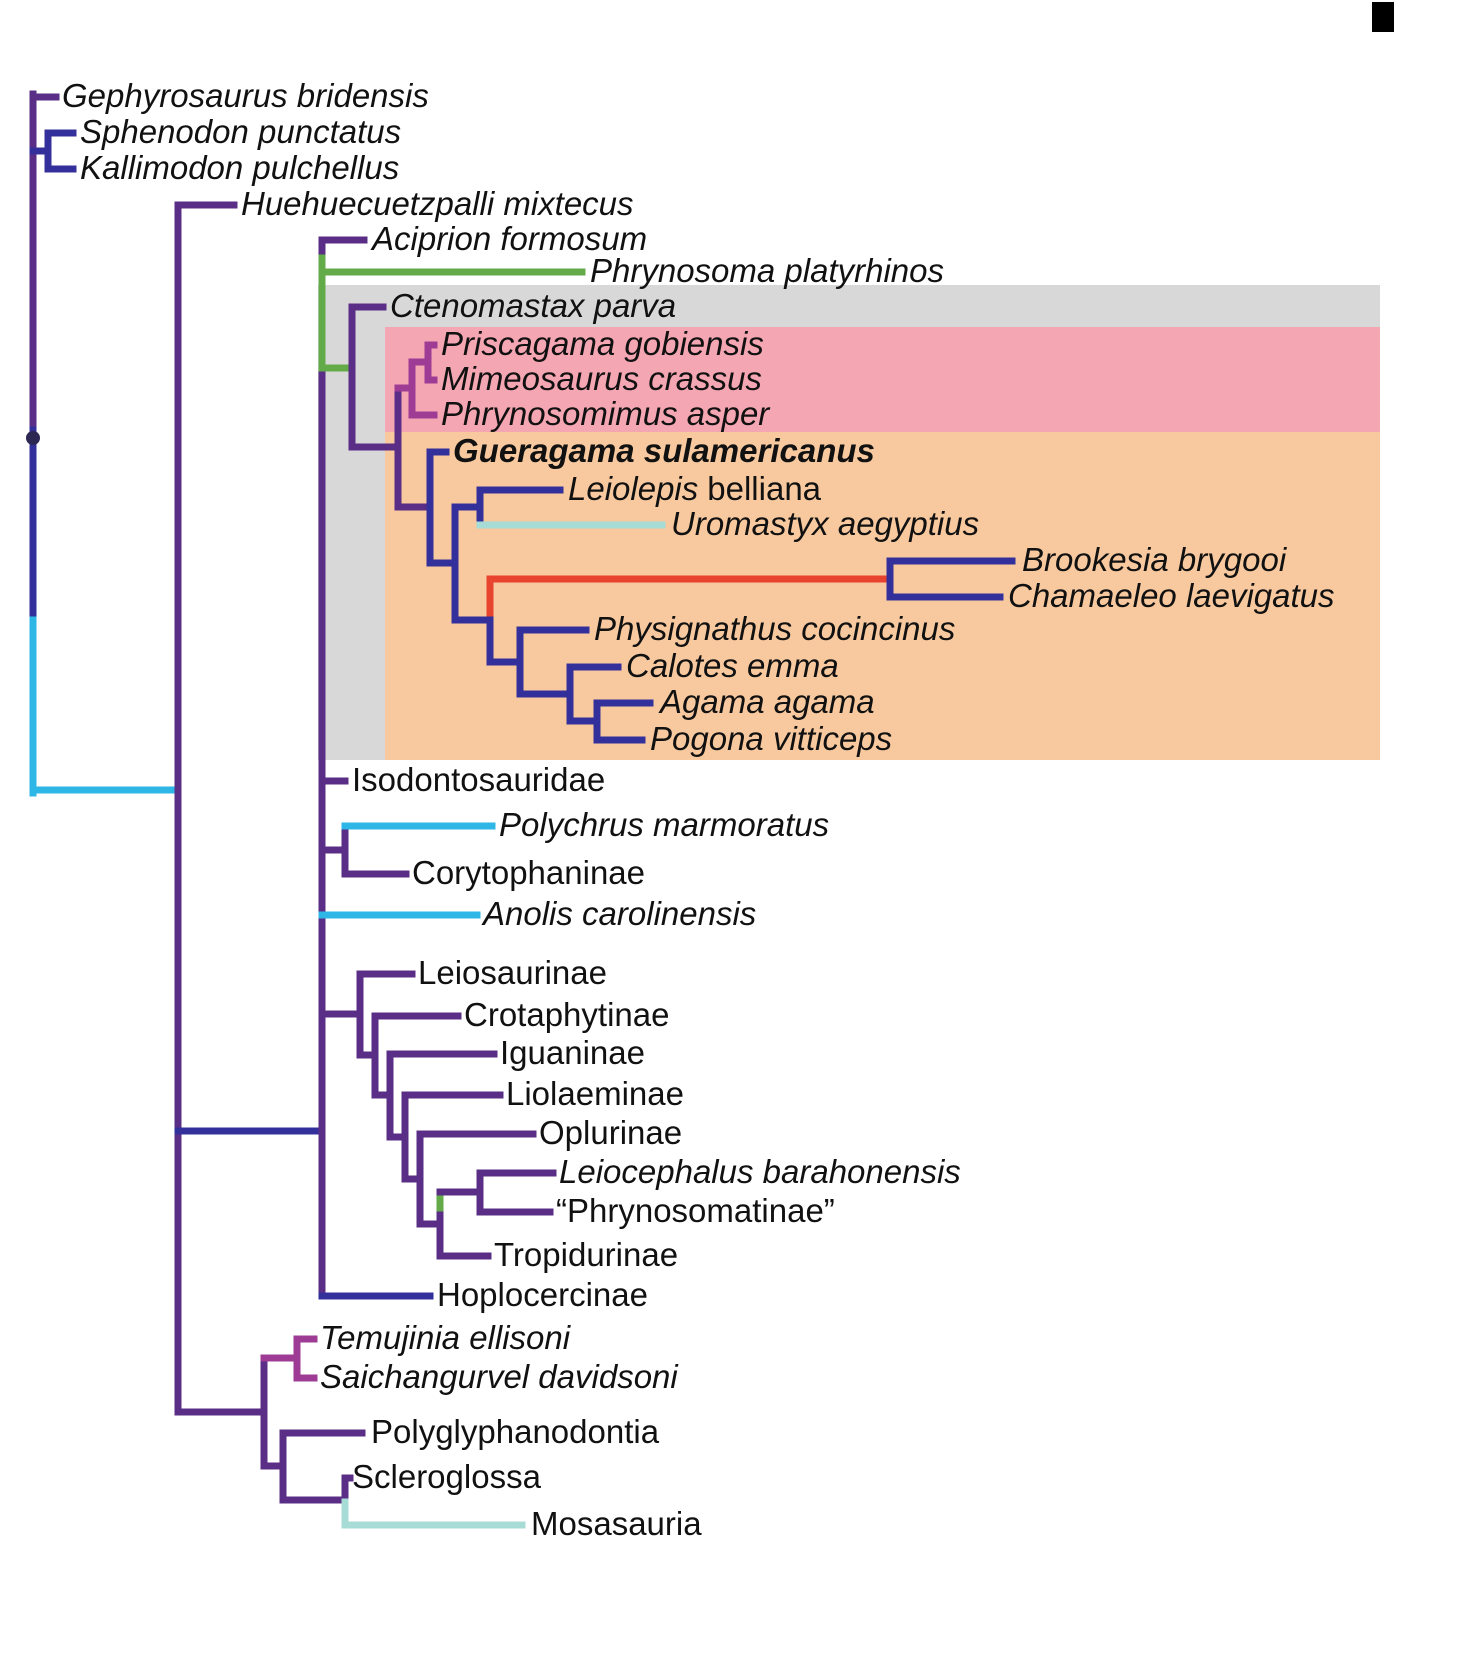 Image resolution: width=1464 pixels, height=1654 pixels. What do you see at coordinates (239, 167) in the screenshot?
I see `taxon-label-kallimodon-pulchellus: Kallimodon pulchellus` at bounding box center [239, 167].